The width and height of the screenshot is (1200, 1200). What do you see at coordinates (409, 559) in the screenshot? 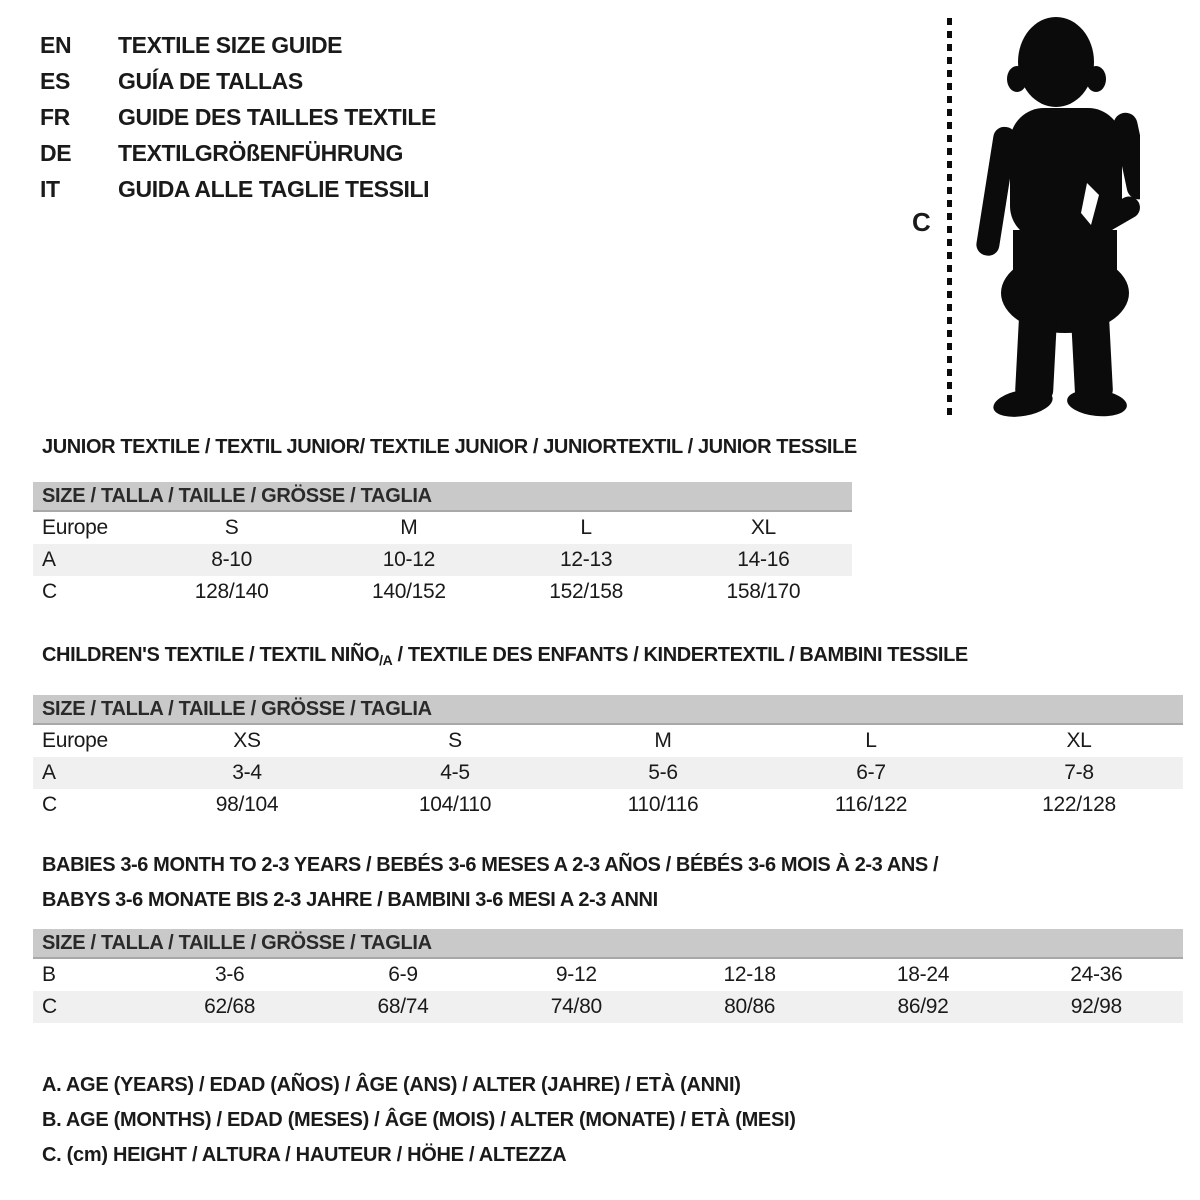
I see `age-cell: 10-12` at bounding box center [409, 559].